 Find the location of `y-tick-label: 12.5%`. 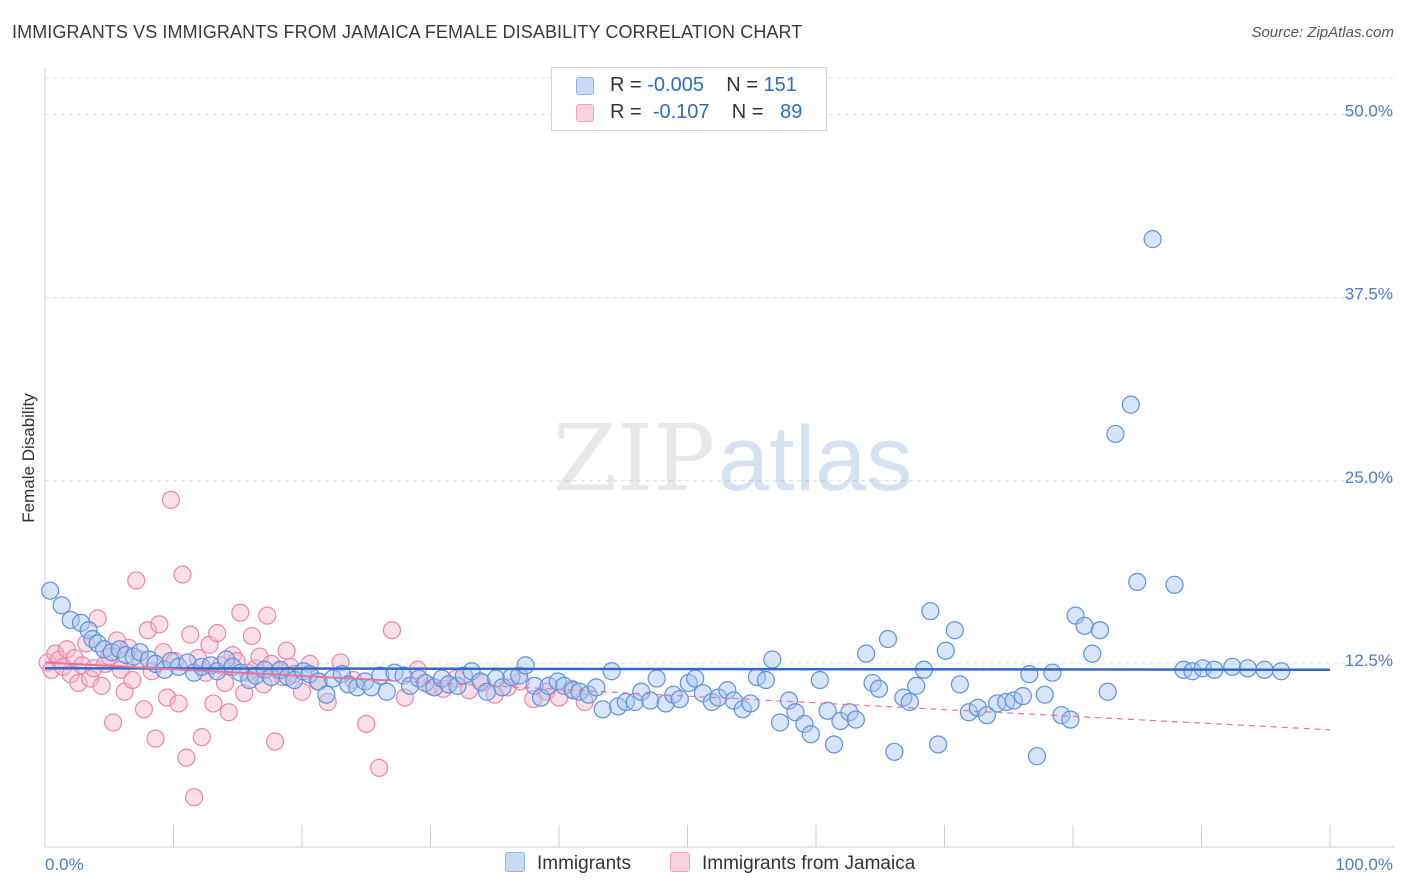

y-tick-label: 12.5% is located at coordinates (1369, 660).